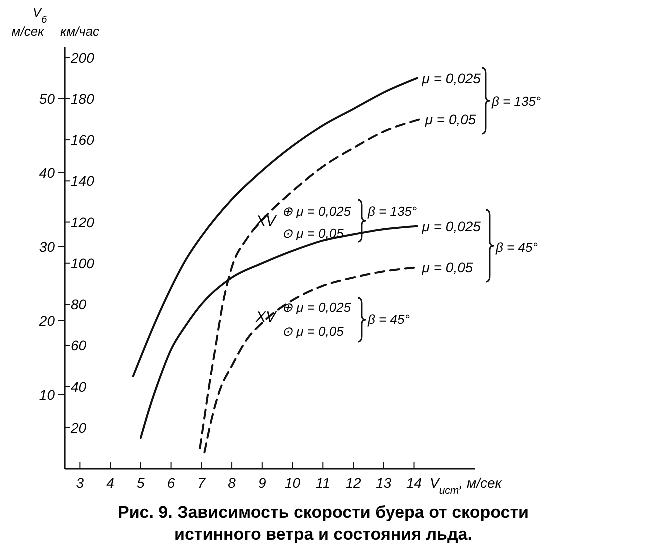  What do you see at coordinates (232, 483) in the screenshot?
I see `x-tick-label: 8` at bounding box center [232, 483].